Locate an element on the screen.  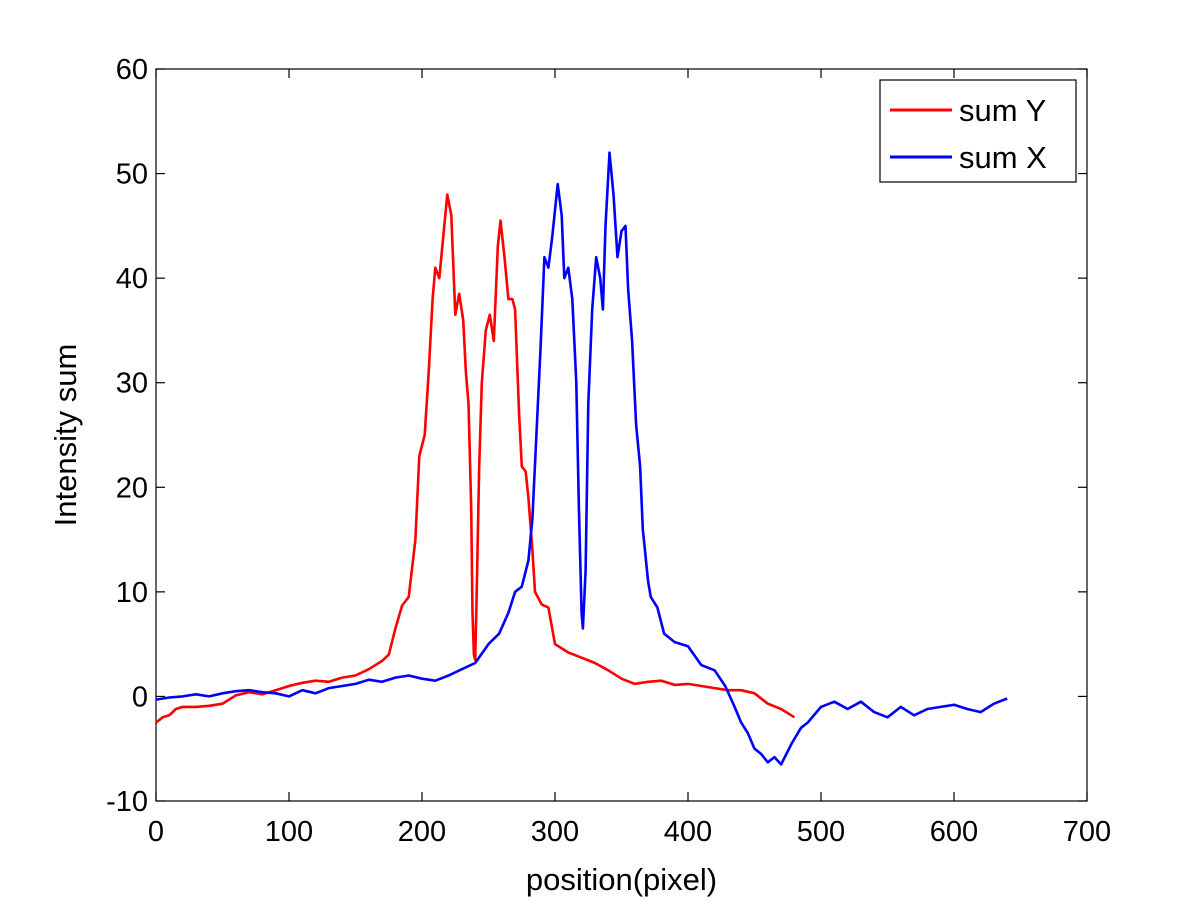
y-tick-label: 10 is located at coordinates (132, 593).